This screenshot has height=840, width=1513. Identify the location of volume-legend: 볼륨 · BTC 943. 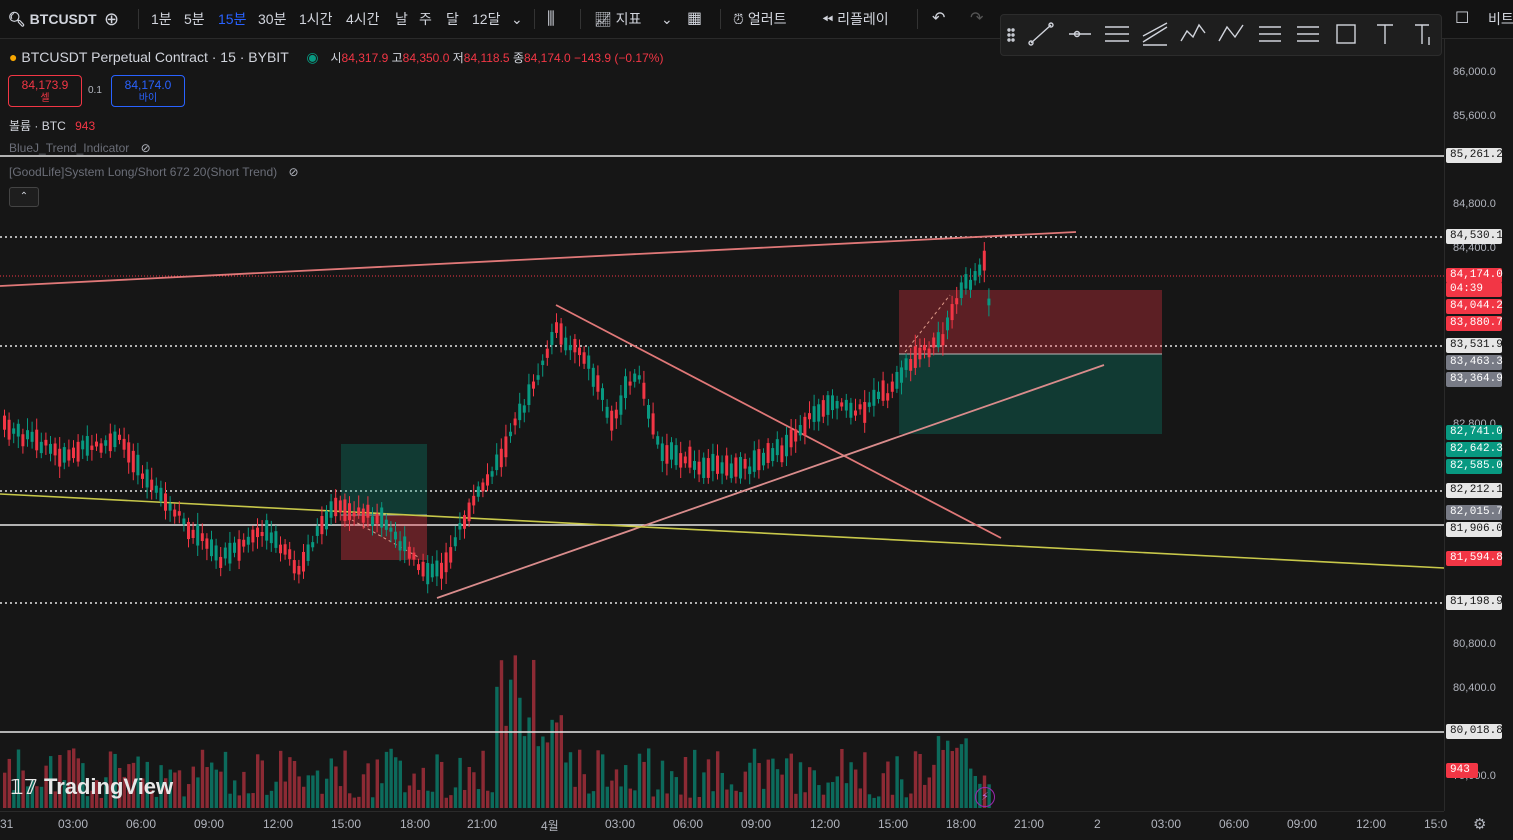
(52, 125).